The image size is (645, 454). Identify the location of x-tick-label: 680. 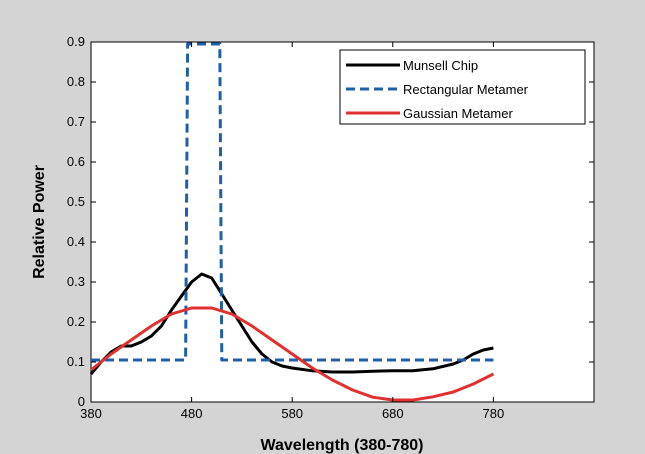
(393, 413).